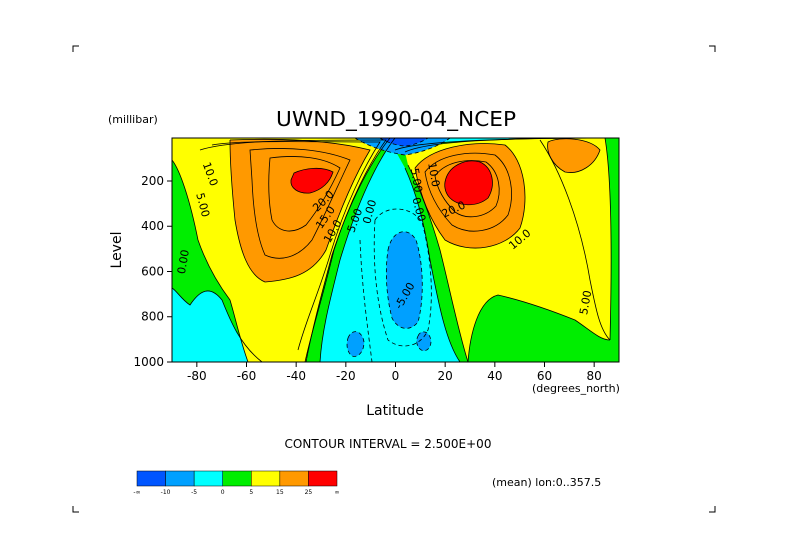 The height and width of the screenshot is (558, 789). I want to click on y-tick-label: 800, so click(152, 317).